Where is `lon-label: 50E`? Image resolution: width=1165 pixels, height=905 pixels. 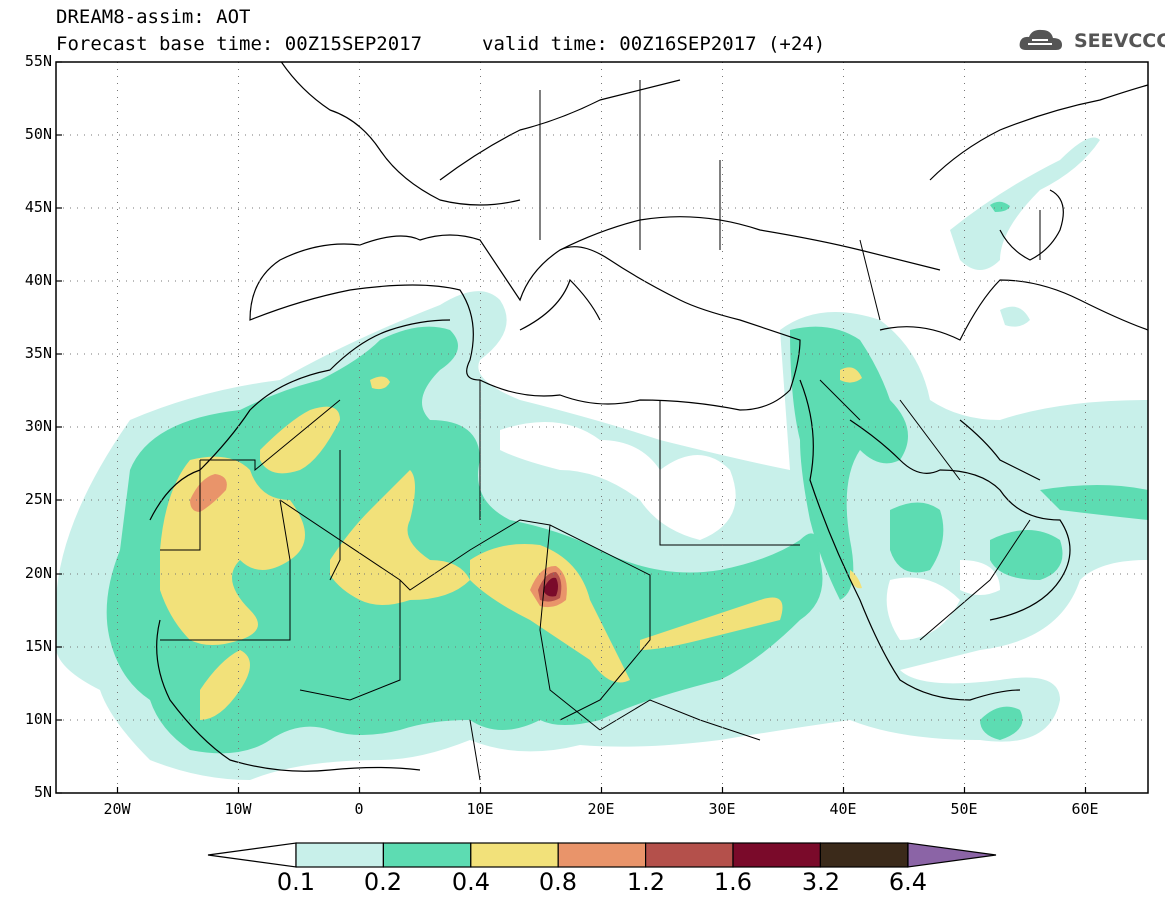
lon-label: 50E is located at coordinates (964, 809).